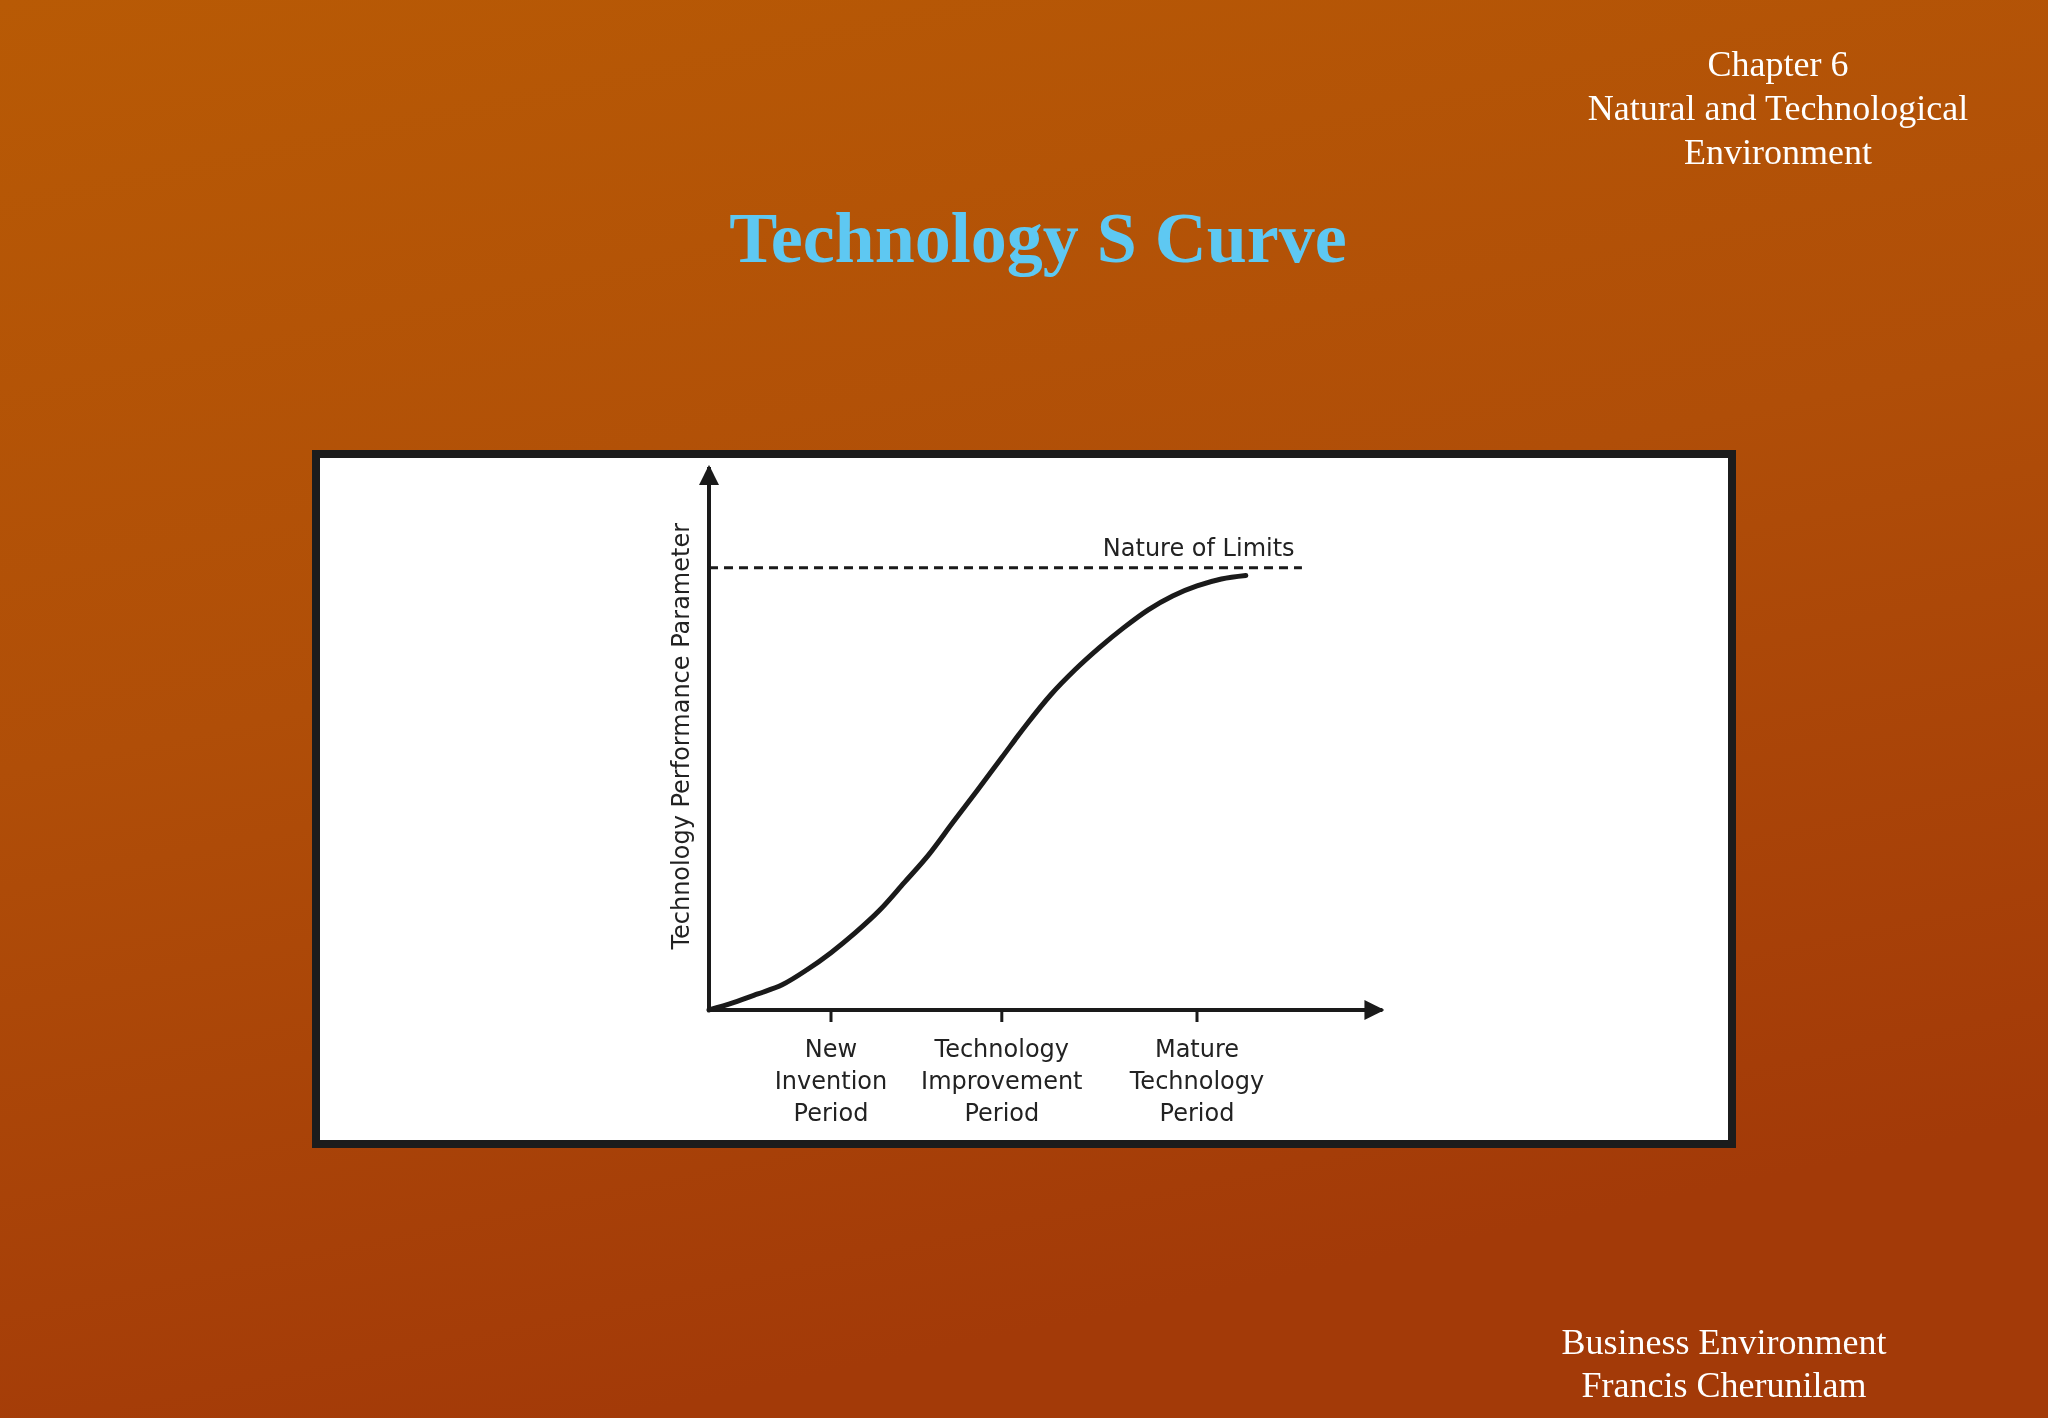 The height and width of the screenshot is (1418, 2048). Describe the element at coordinates (1002, 1081) in the screenshot. I see `x-tick-label: Technology Improvement Period` at that location.